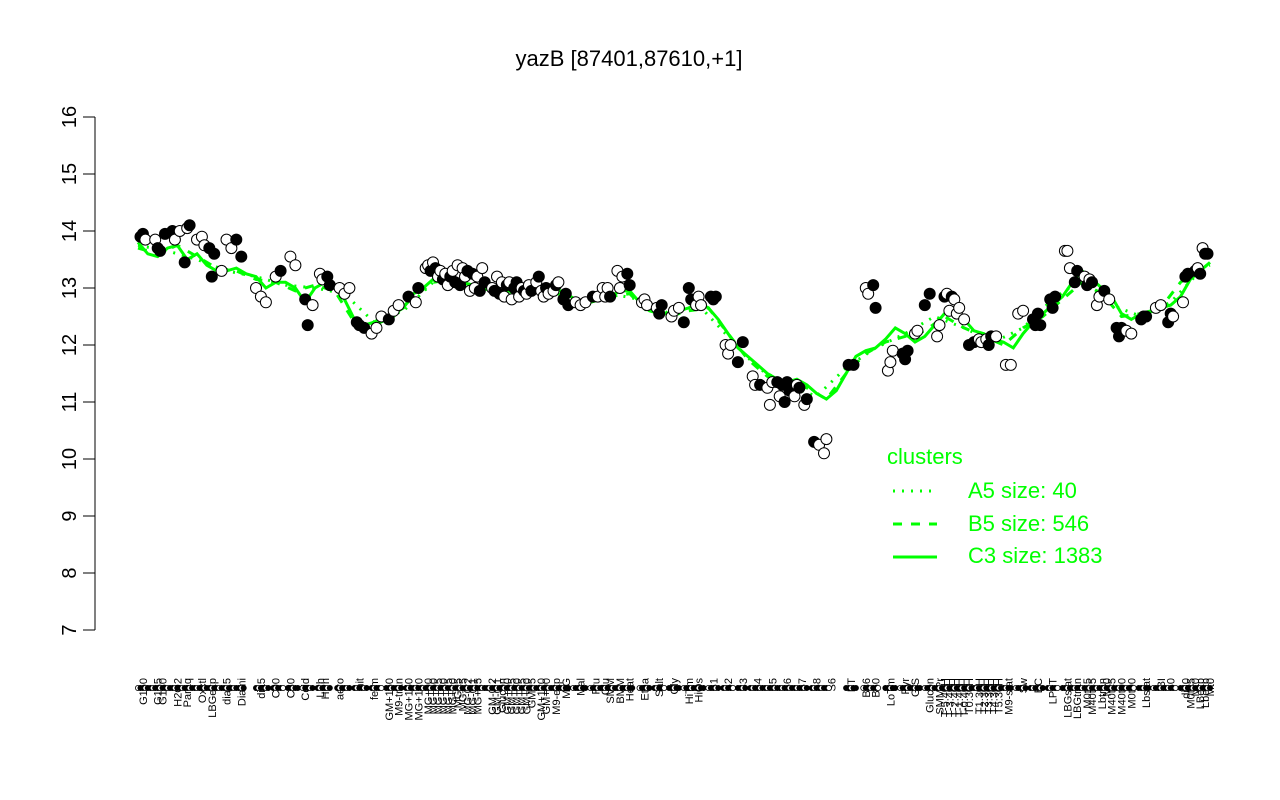 This screenshot has width=1280, height=800. Describe the element at coordinates (1162, 683) in the screenshot. I see `x-tick-label: BI` at that location.